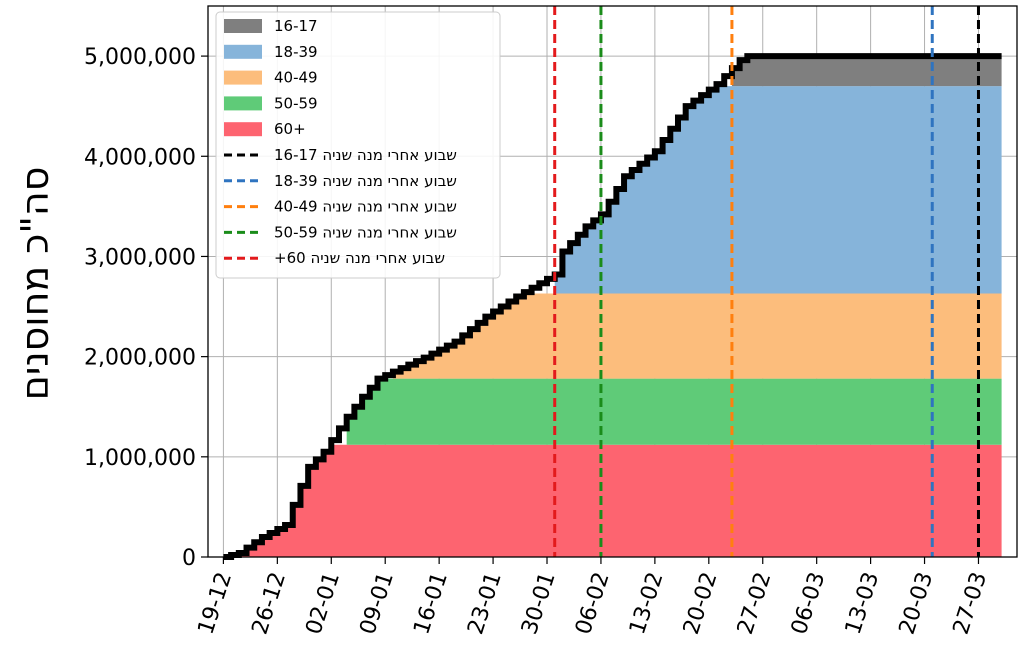 The image size is (1028, 649). What do you see at coordinates (140, 257) in the screenshot?
I see `y-tick-label: 3,000,000` at bounding box center [140, 257].